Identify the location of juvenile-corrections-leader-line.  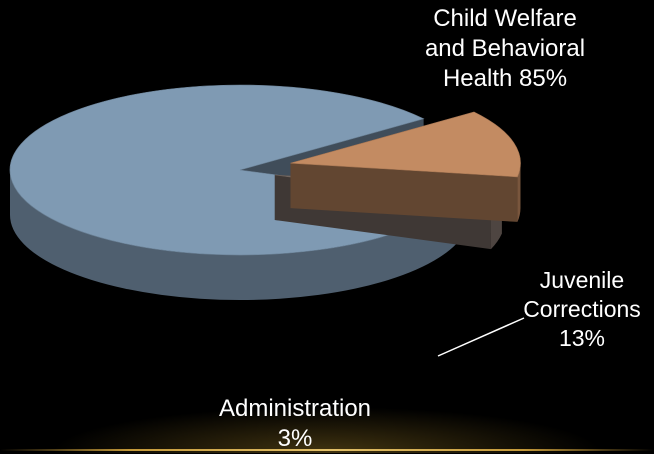
(481, 337).